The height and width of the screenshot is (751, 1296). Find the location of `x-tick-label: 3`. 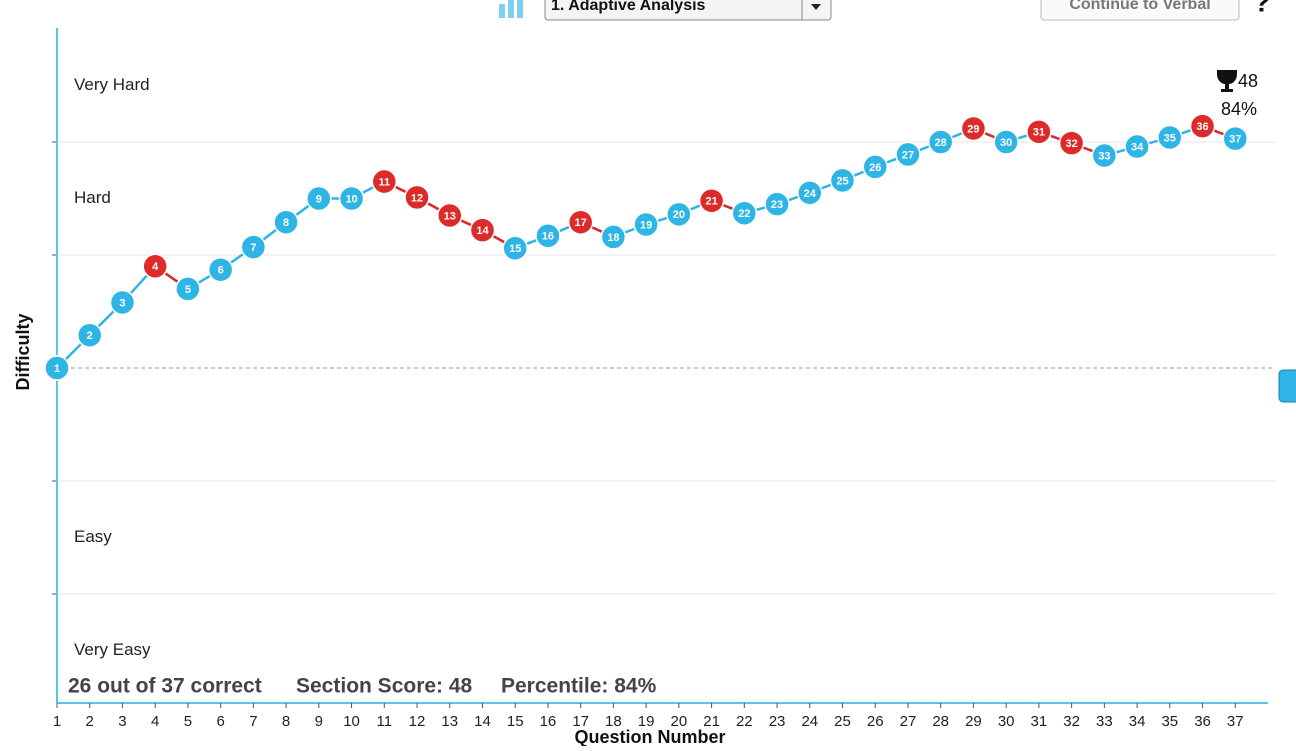

x-tick-label: 3 is located at coordinates (122, 721).